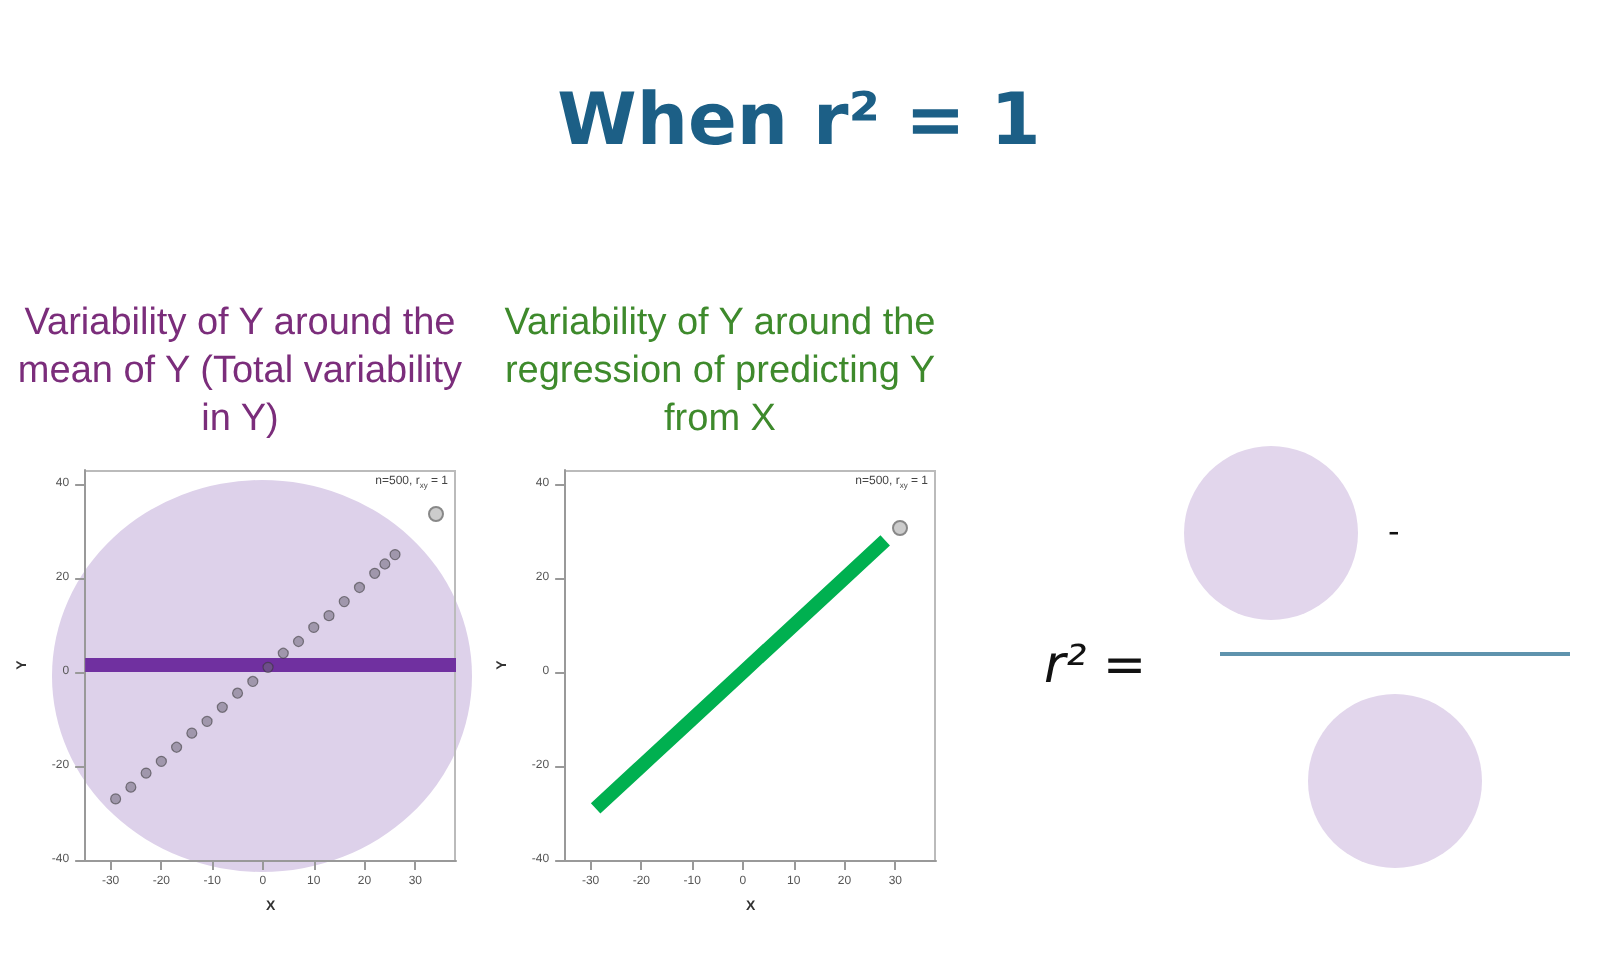 The width and height of the screenshot is (1598, 962). Describe the element at coordinates (799, 121) in the screenshot. I see `text: When r² = 1` at that location.